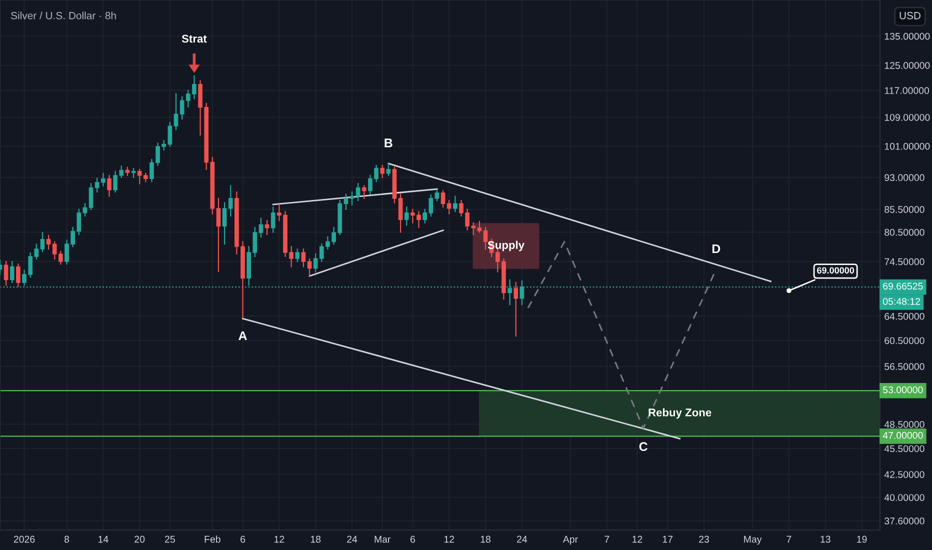  What do you see at coordinates (704, 539) in the screenshot?
I see `x-tick-label: 23` at bounding box center [704, 539].